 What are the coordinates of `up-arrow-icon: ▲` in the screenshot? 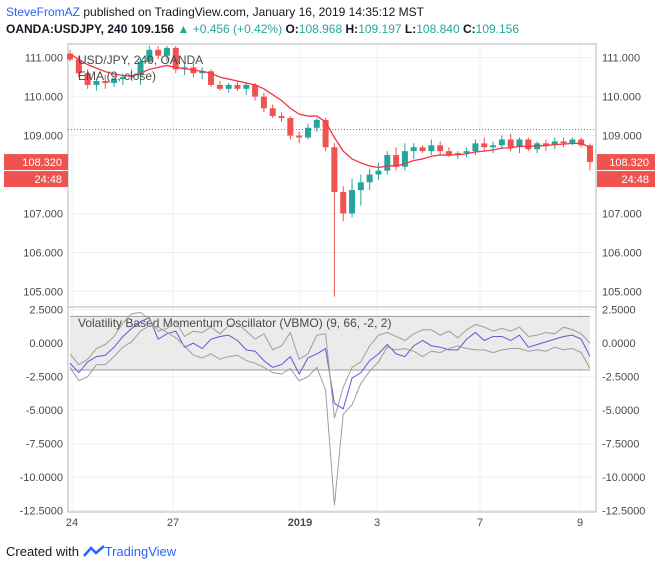 It's located at (183, 29).